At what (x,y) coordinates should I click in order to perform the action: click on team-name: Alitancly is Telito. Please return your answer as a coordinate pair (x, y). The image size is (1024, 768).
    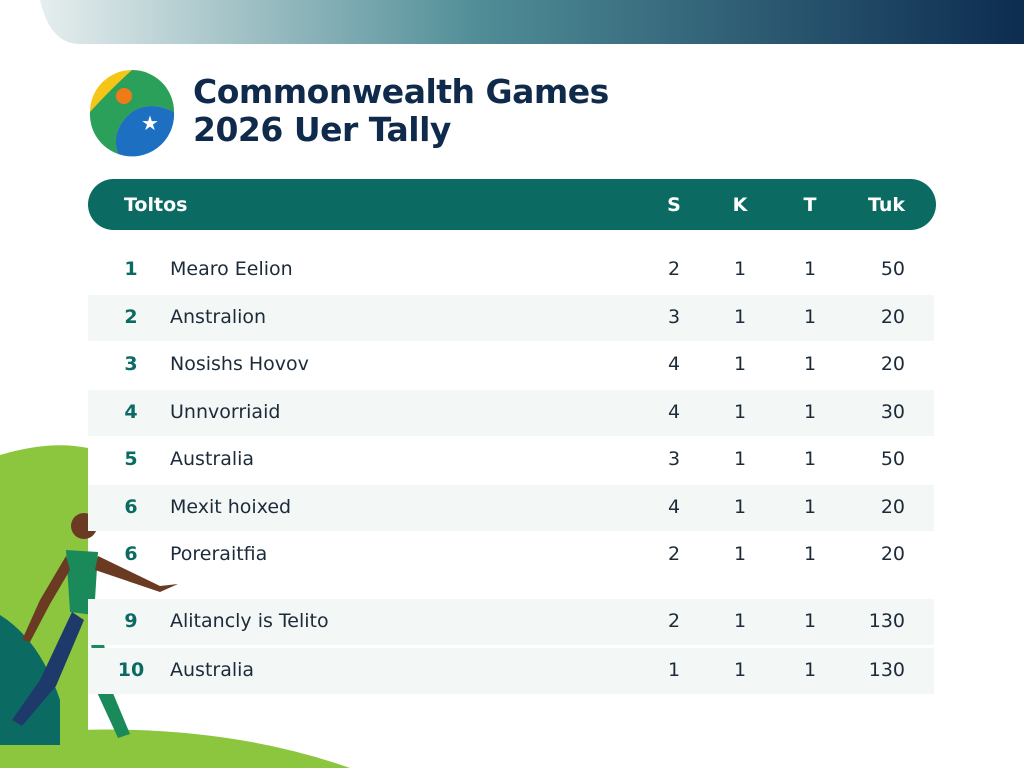
    Looking at the image, I should click on (249, 621).